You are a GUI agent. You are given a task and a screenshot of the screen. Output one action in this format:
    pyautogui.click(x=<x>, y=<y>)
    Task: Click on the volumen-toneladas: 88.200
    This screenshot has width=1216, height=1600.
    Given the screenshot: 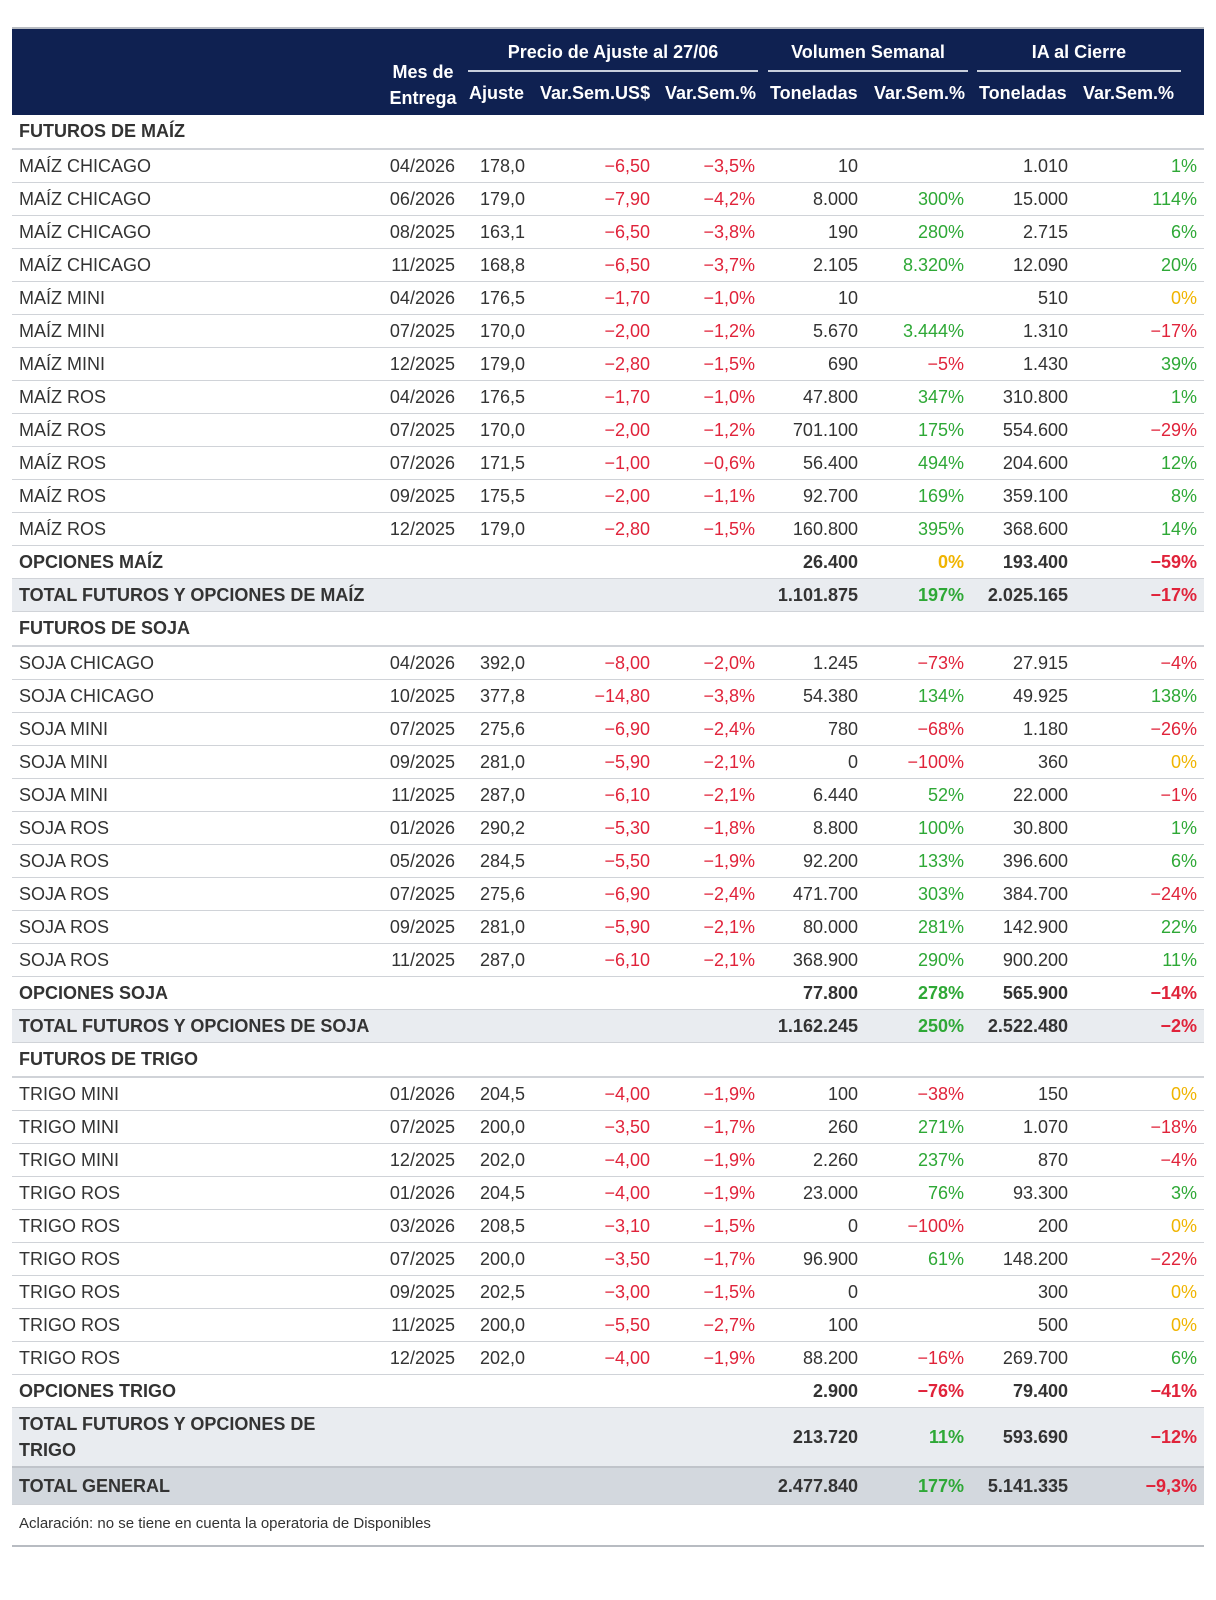 What is the action you would take?
    pyautogui.click(x=813, y=1358)
    